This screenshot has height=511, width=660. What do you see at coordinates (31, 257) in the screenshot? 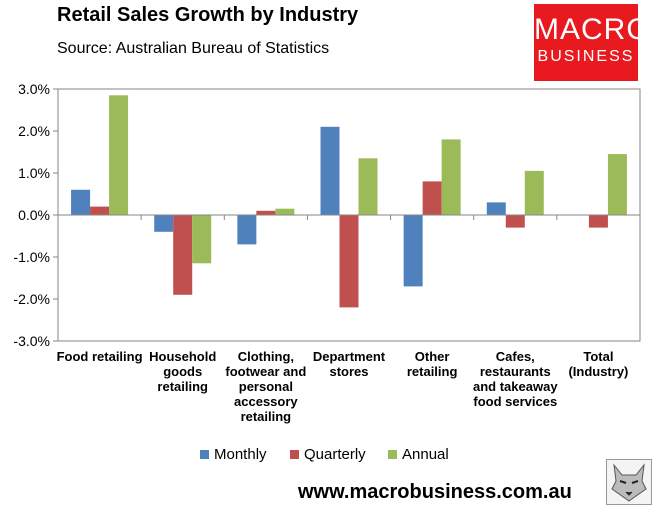
I see `y-tick-label: -1.0%` at bounding box center [31, 257].